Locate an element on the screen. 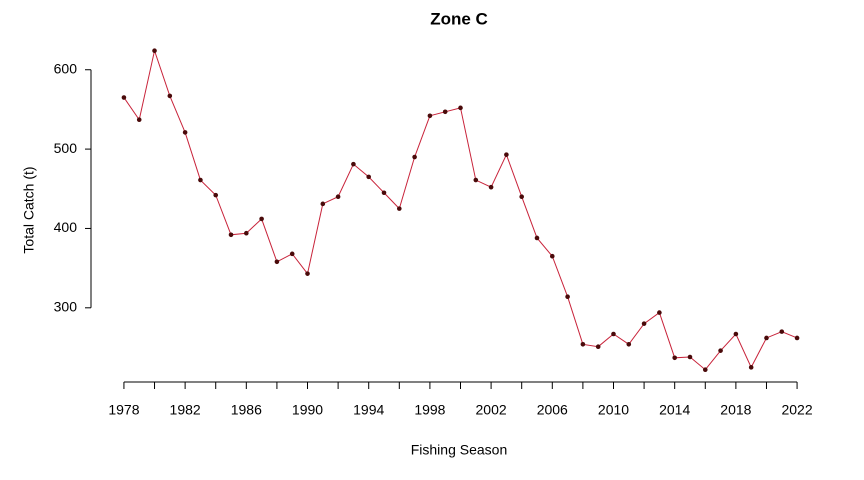  x-tick-label: 2022 is located at coordinates (796, 410).